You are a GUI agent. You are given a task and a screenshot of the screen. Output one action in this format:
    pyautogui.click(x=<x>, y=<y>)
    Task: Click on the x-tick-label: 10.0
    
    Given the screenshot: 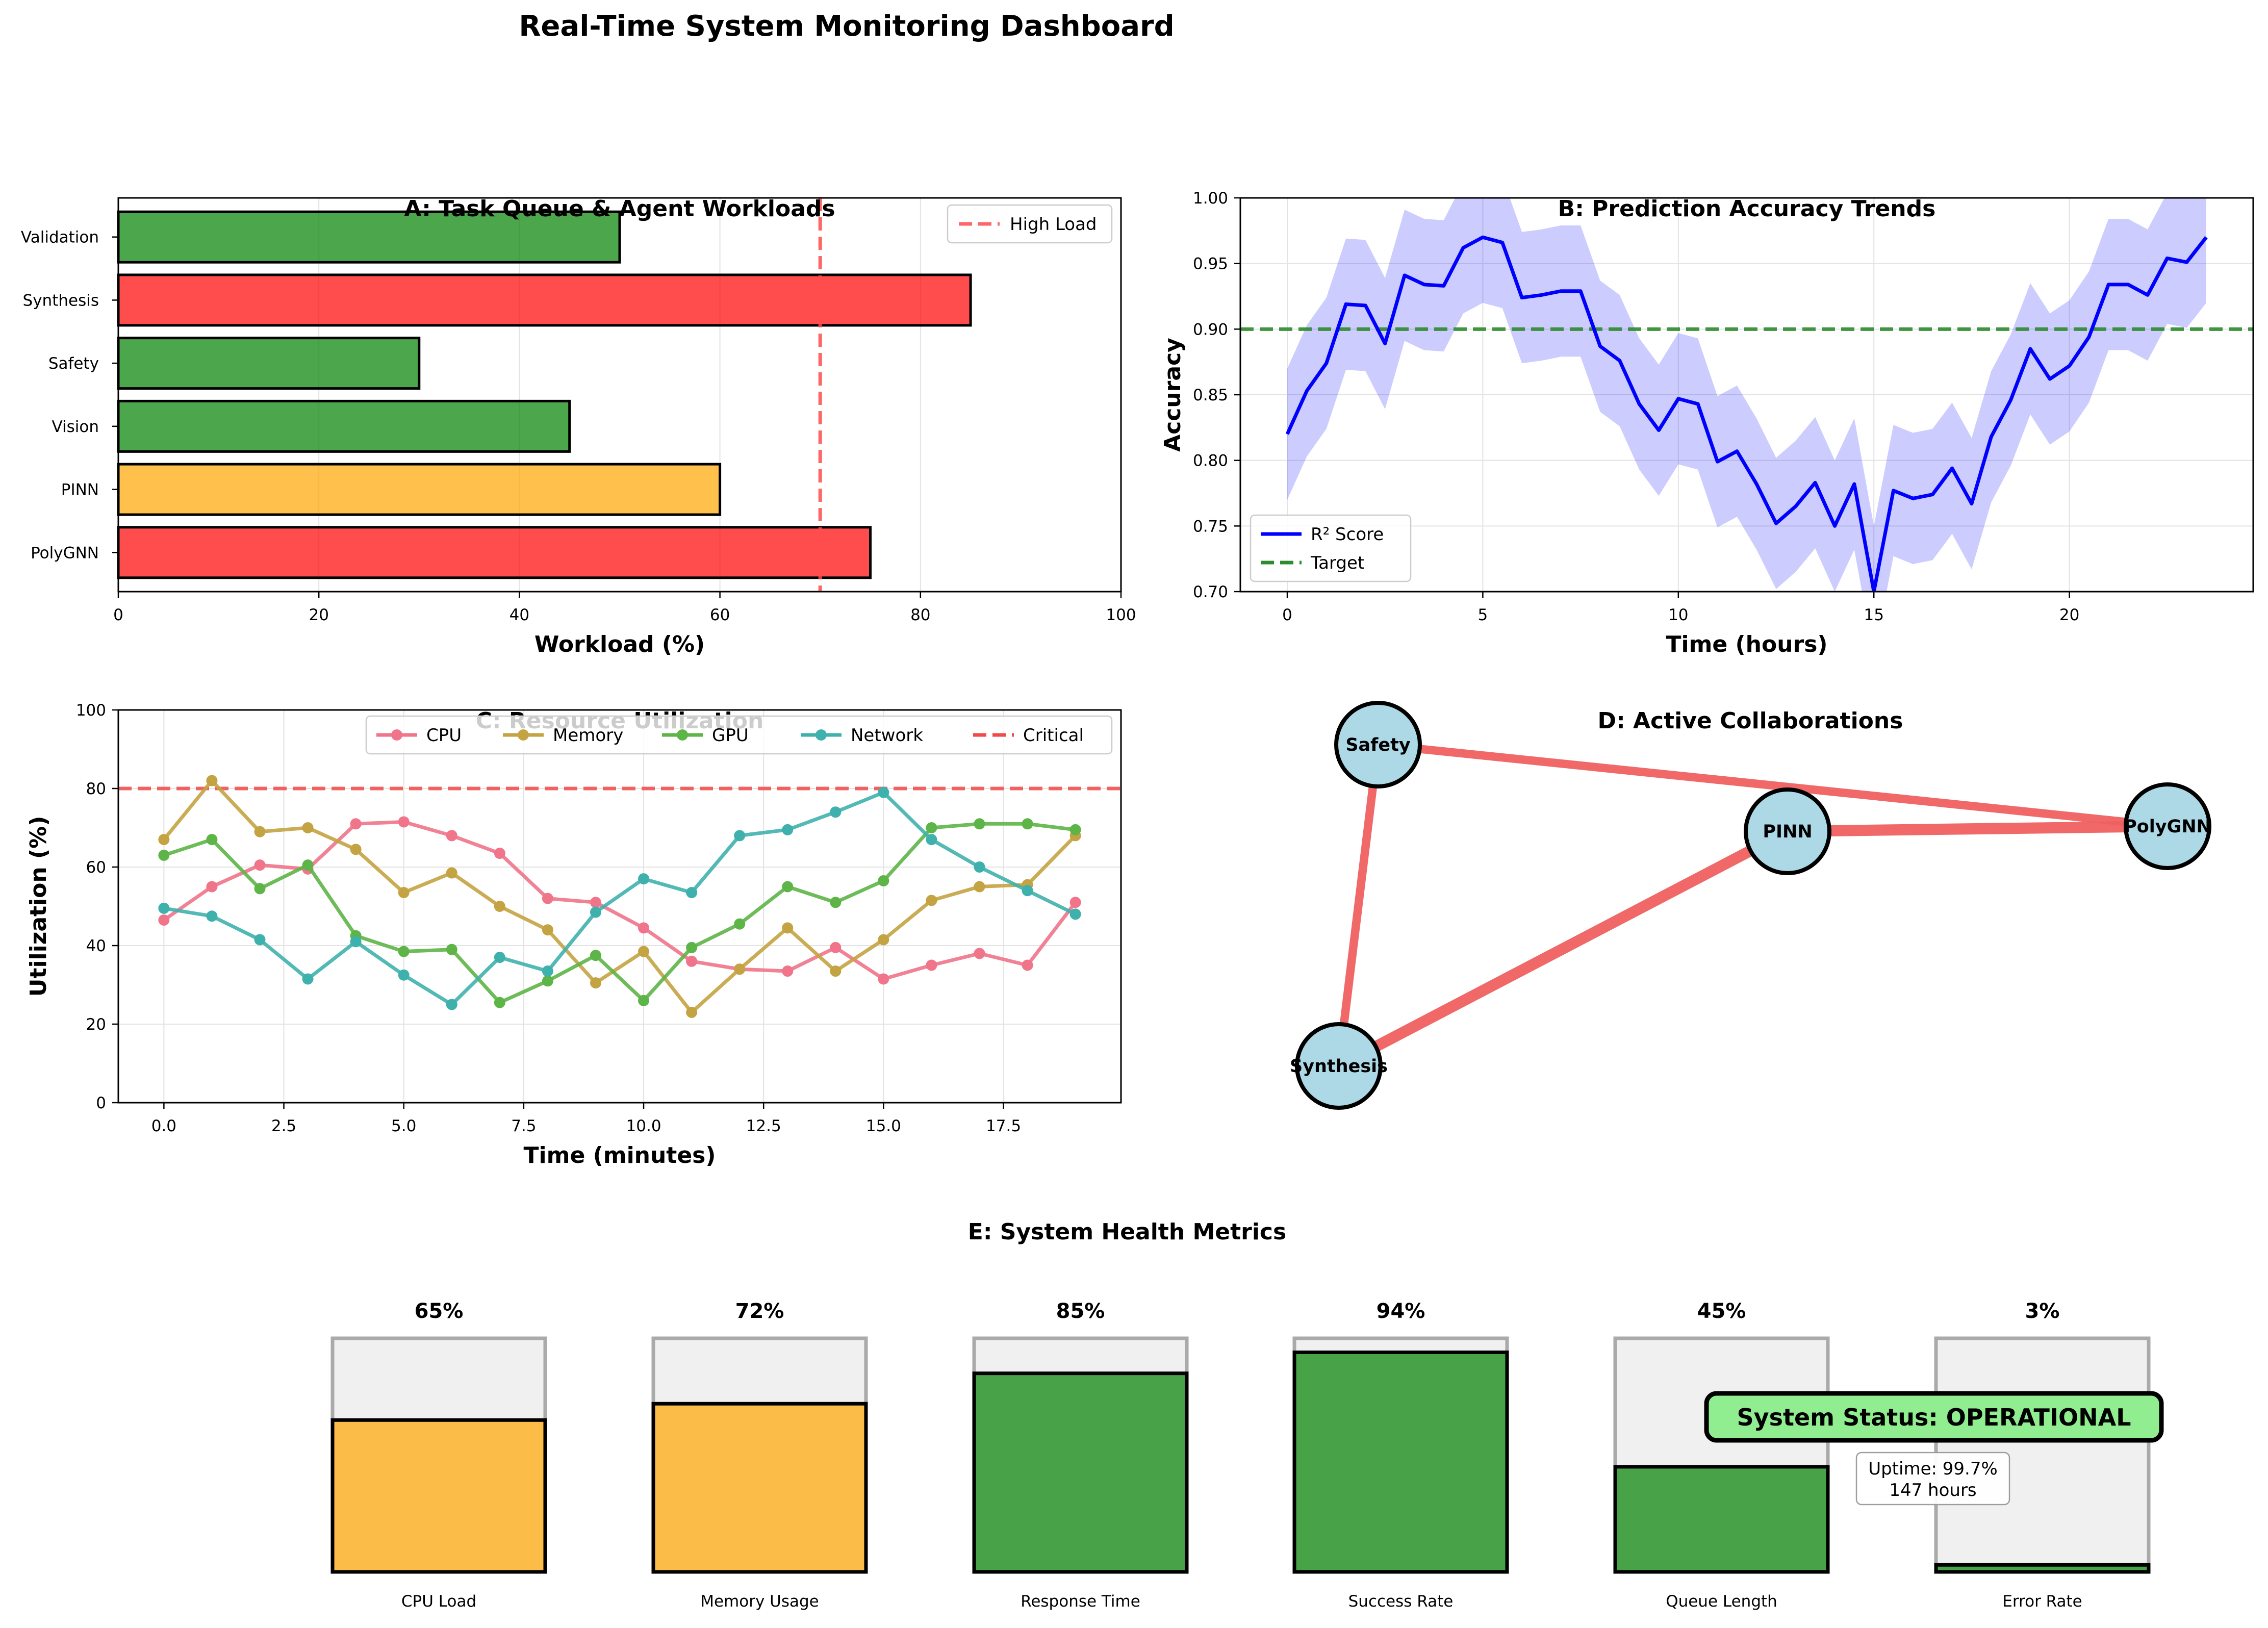 What is the action you would take?
    pyautogui.click(x=643, y=1126)
    